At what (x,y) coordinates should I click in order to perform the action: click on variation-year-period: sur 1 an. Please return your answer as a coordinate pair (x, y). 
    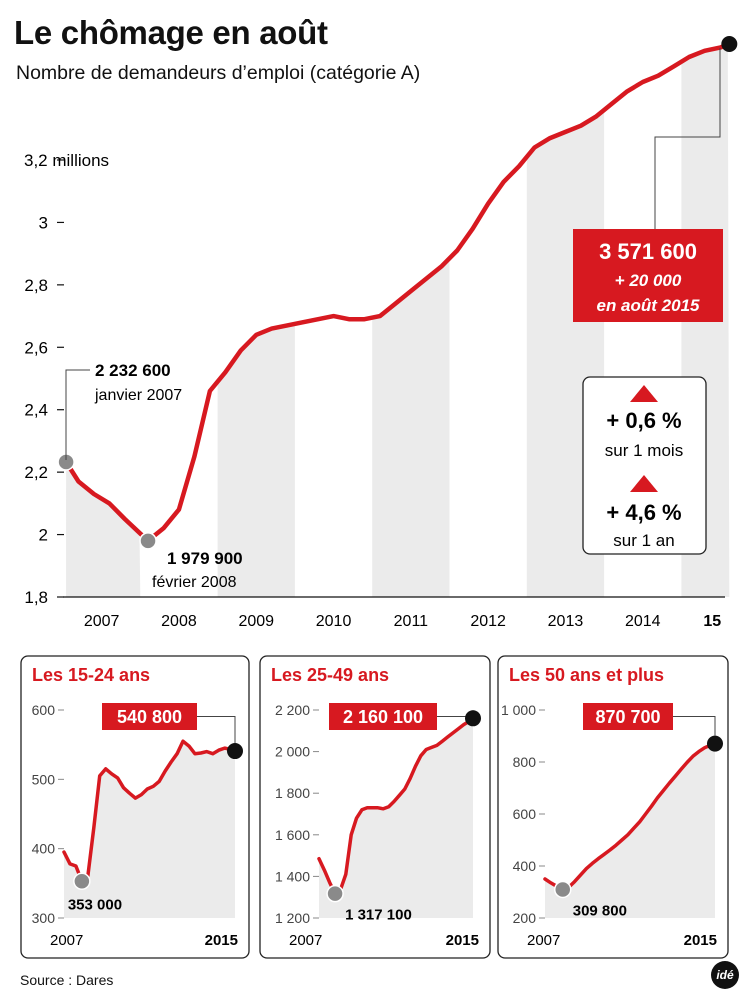
    Looking at the image, I should click on (643, 540).